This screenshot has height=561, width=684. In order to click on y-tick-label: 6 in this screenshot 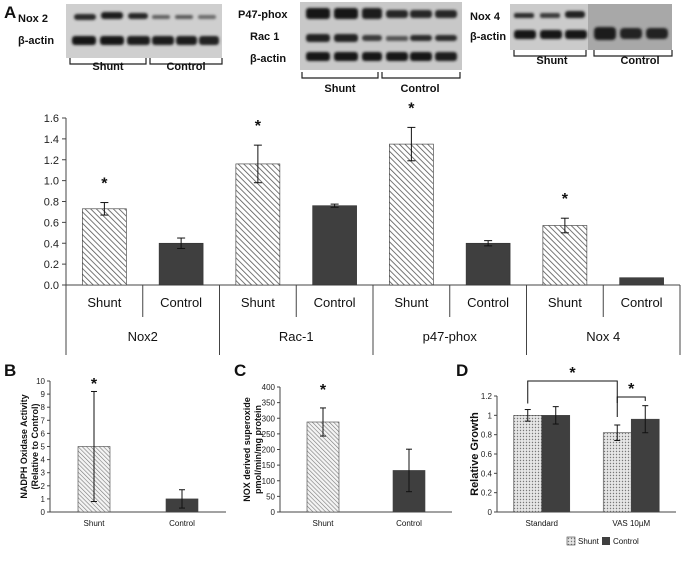, I will do `click(43, 433)`.